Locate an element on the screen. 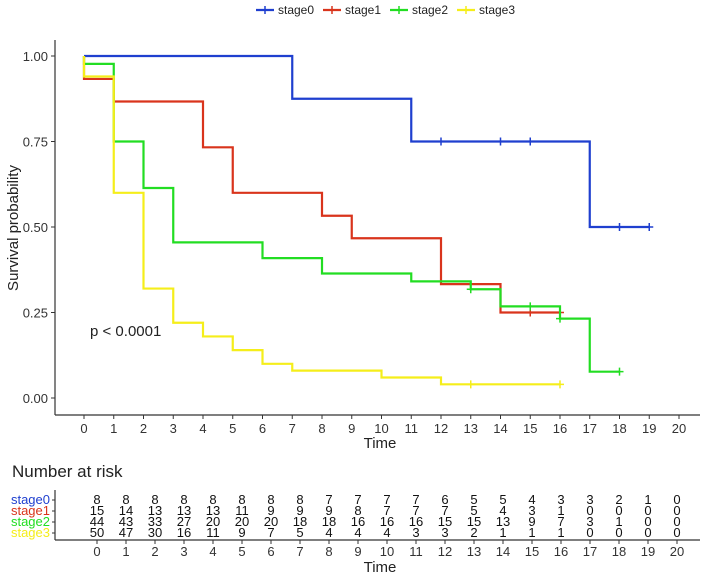 This screenshot has width=708, height=576. x-tick-label: 6 is located at coordinates (262, 428).